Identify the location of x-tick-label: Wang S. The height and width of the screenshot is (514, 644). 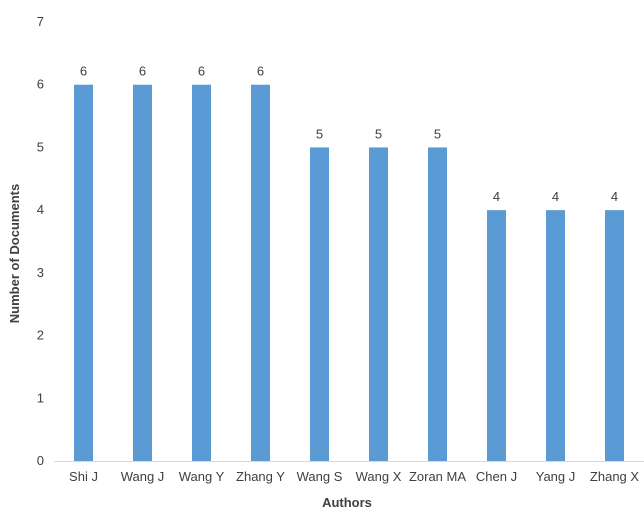
(320, 476).